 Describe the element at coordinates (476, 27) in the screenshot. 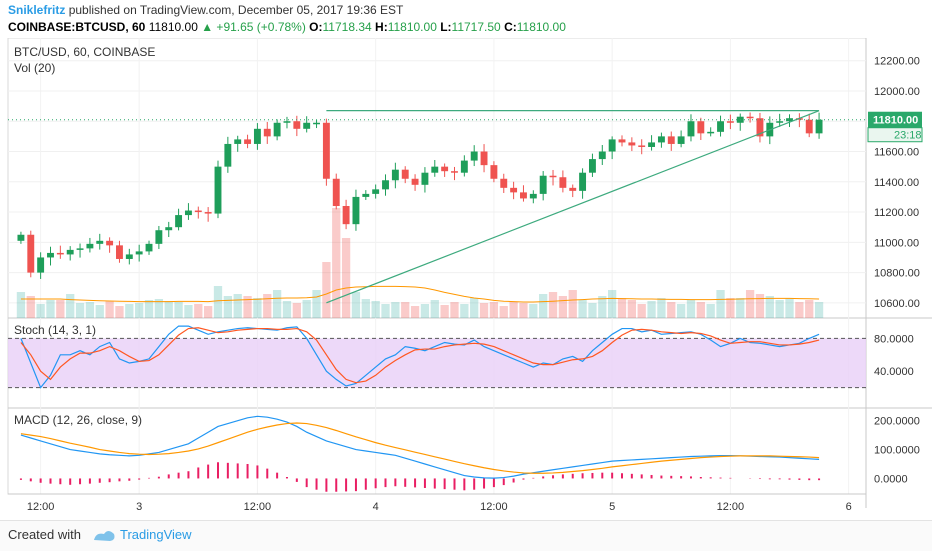

I see `low-value: 11717.50` at that location.